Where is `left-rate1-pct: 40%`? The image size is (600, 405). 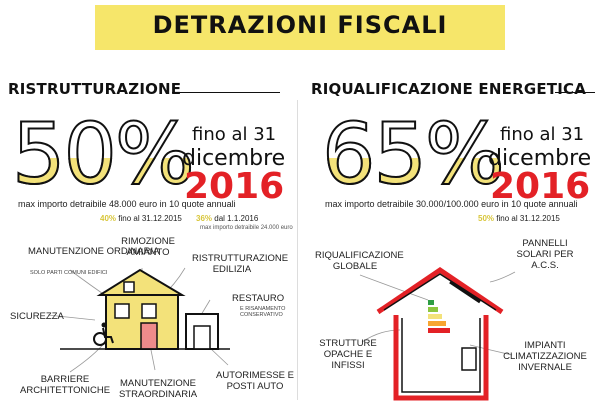
left-rate1-pct: 40% is located at coordinates (108, 218).